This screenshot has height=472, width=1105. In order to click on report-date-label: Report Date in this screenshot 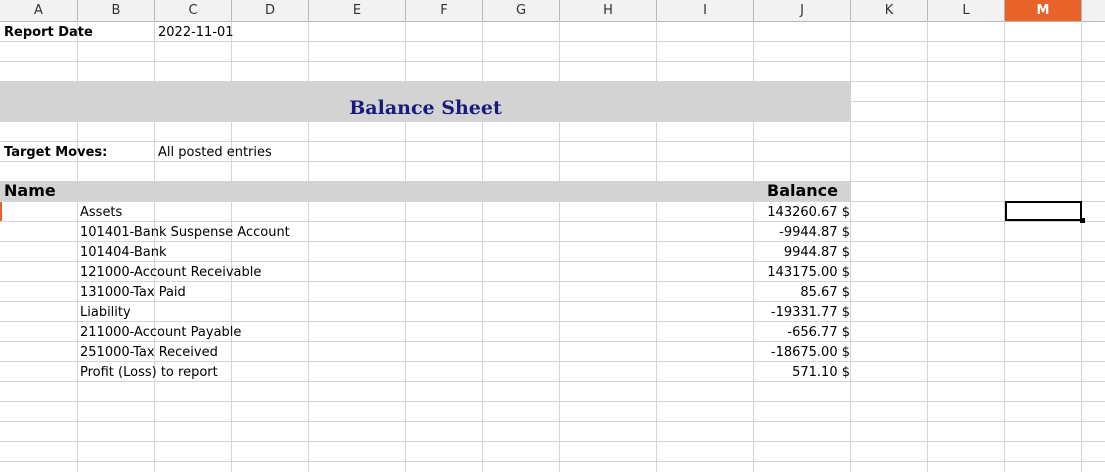, I will do `click(48, 32)`.